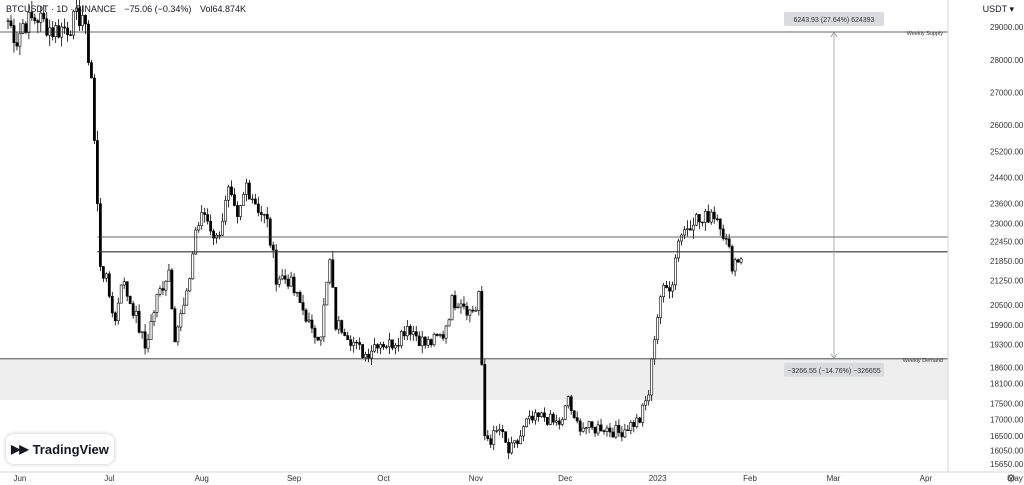  Describe the element at coordinates (1007, 125) in the screenshot. I see `price-tick-label: 26000.00` at that location.